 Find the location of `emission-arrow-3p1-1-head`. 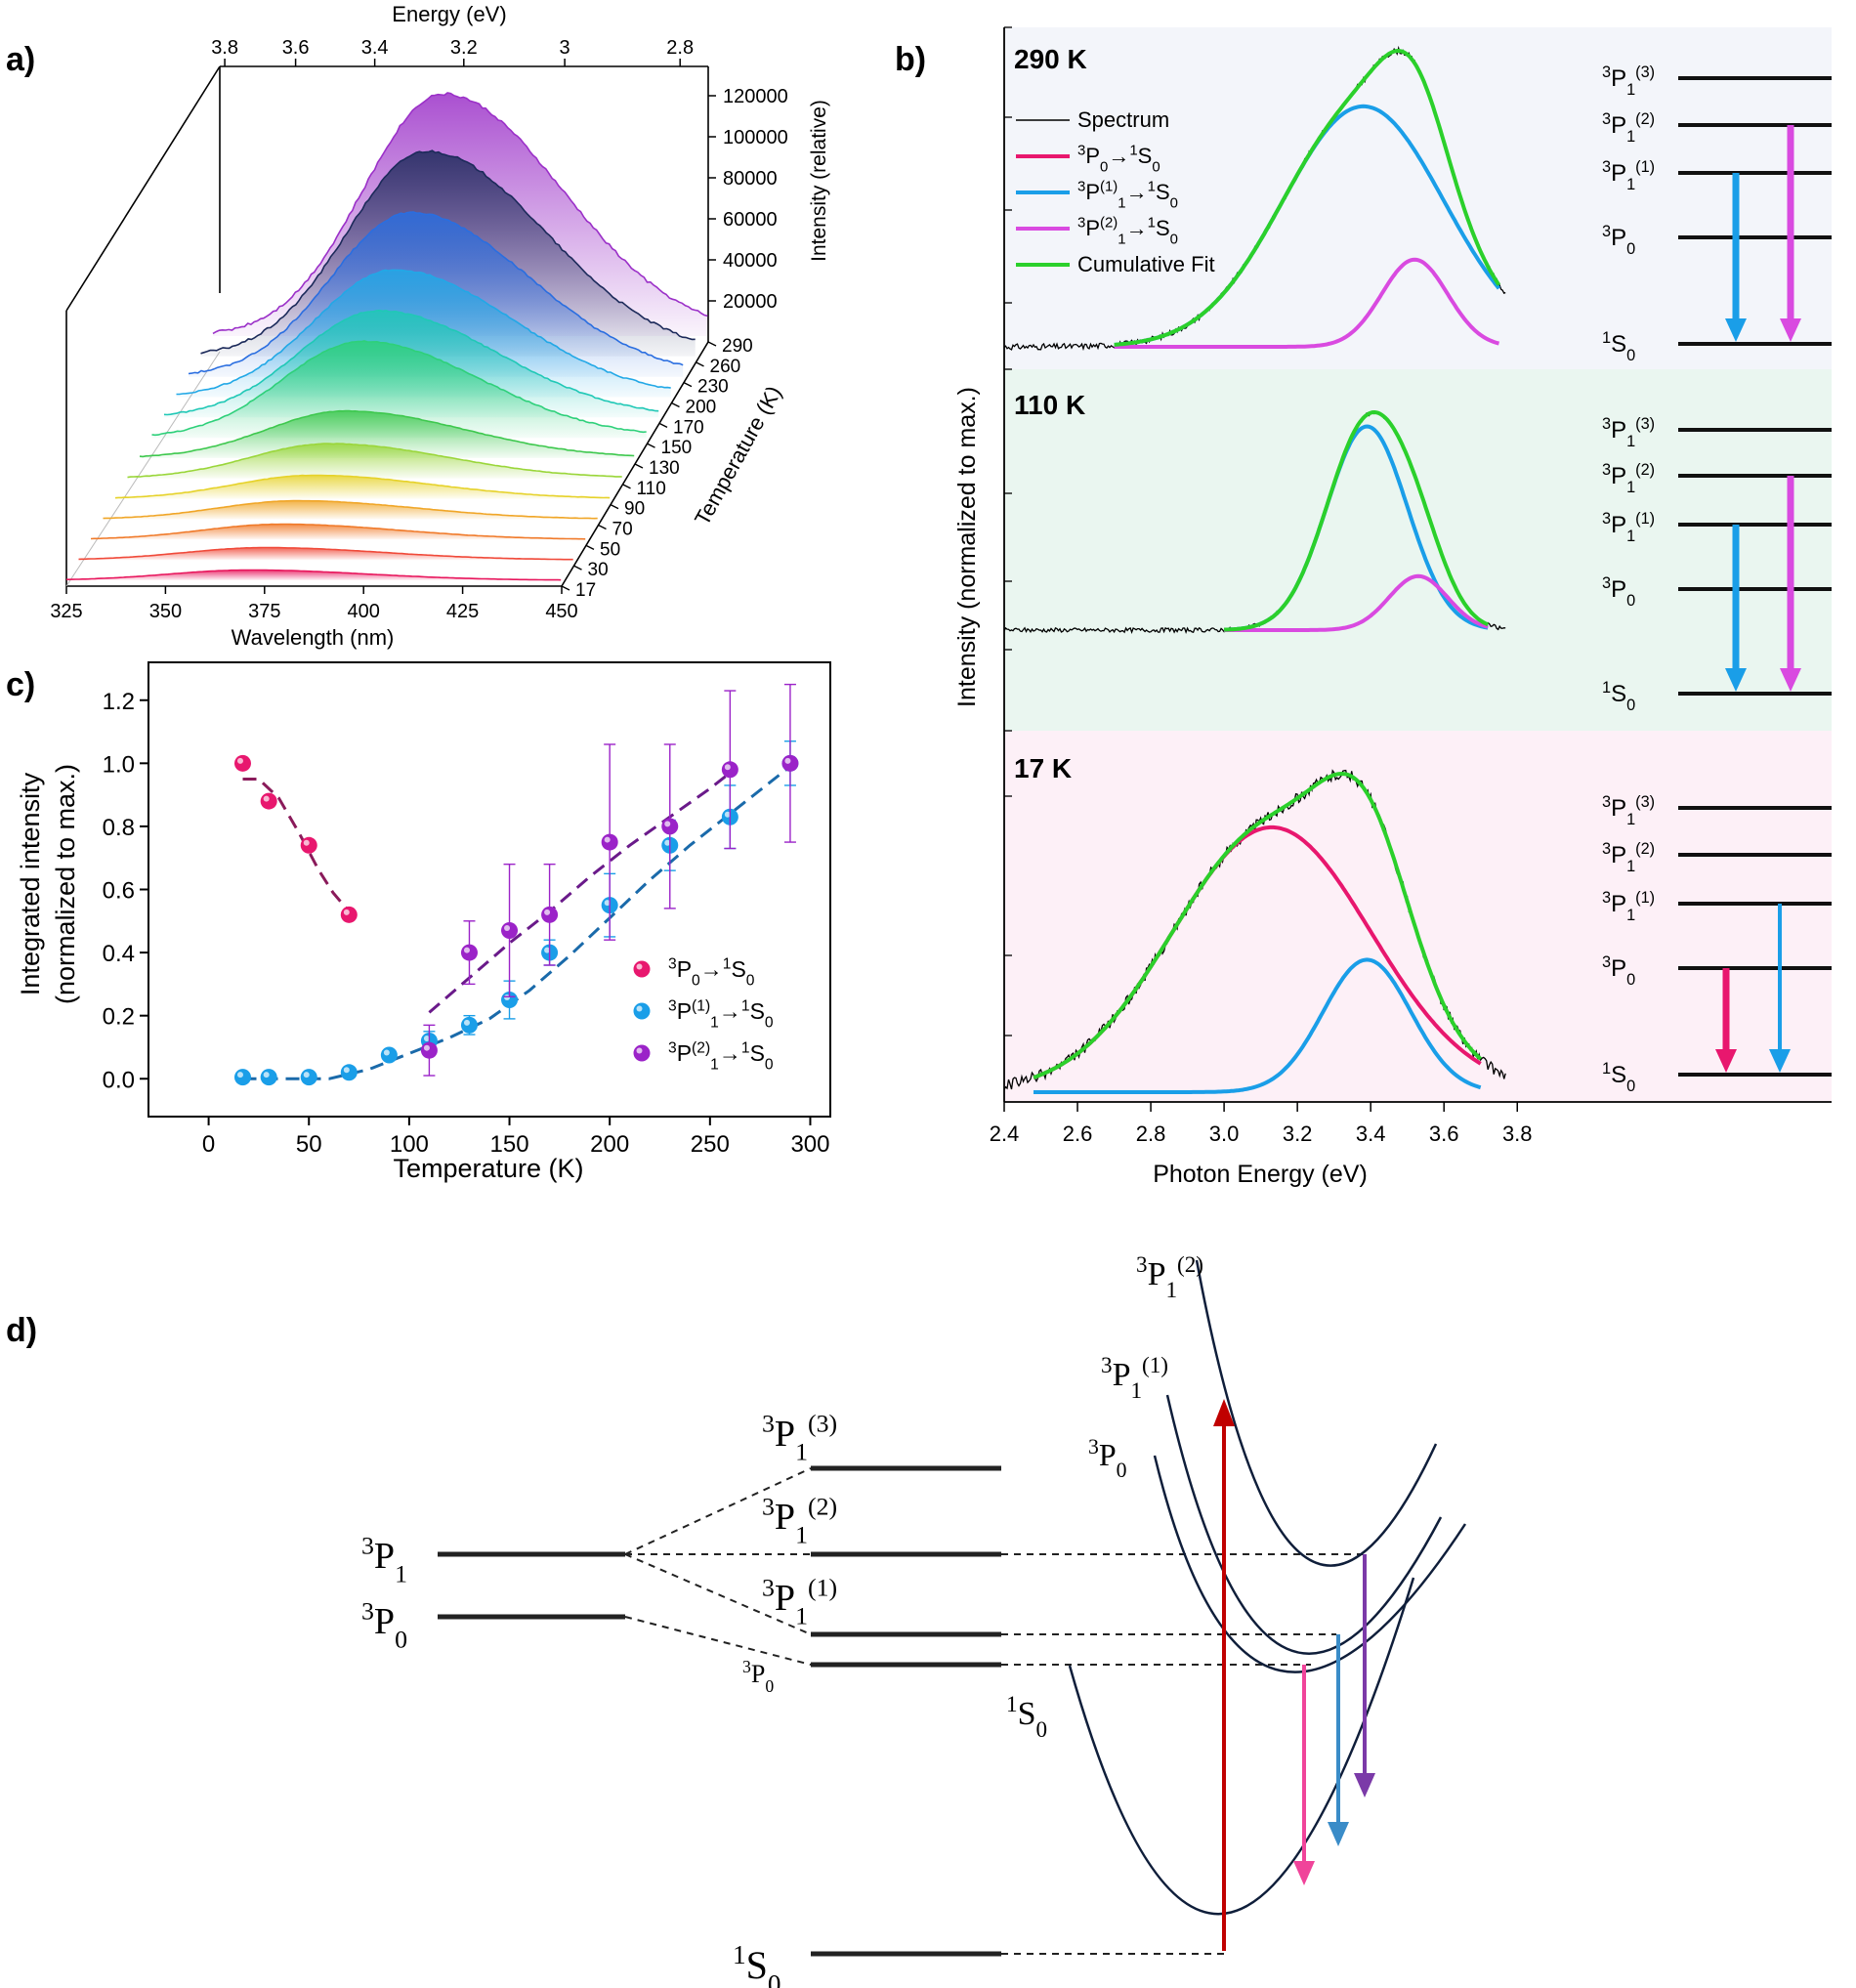

emission-arrow-3p1-1-head is located at coordinates (1338, 1834).